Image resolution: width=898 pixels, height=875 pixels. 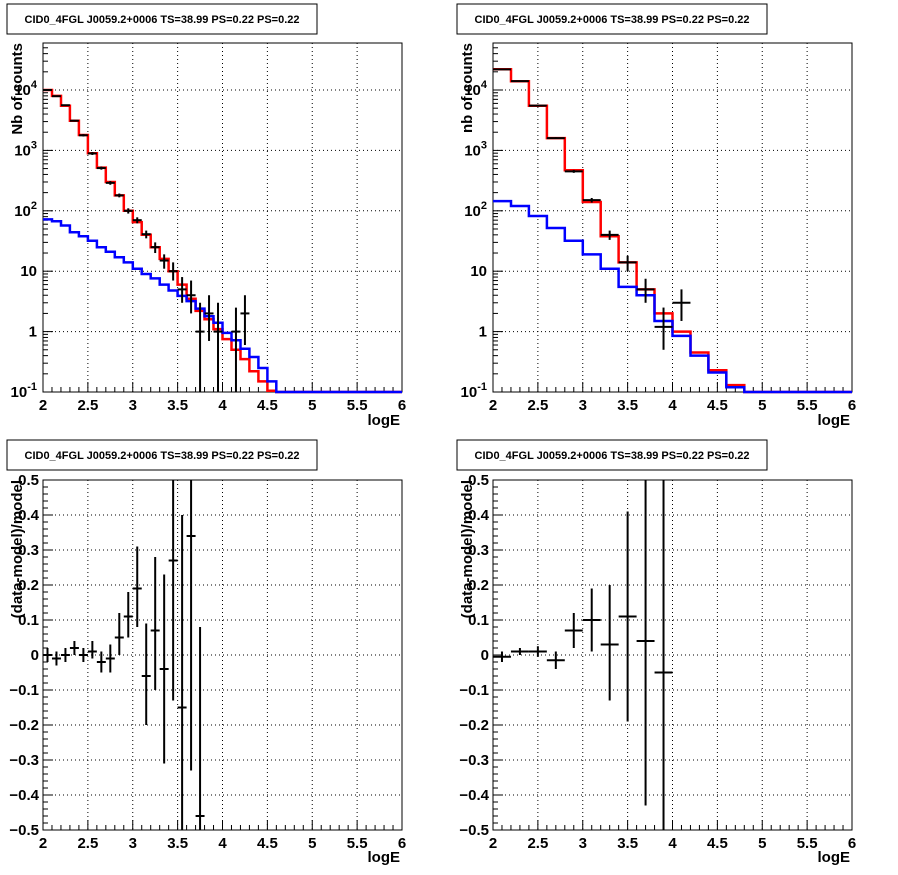 What do you see at coordinates (474, 391) in the screenshot?
I see `y-tick-label: 10⁻¹` at bounding box center [474, 391].